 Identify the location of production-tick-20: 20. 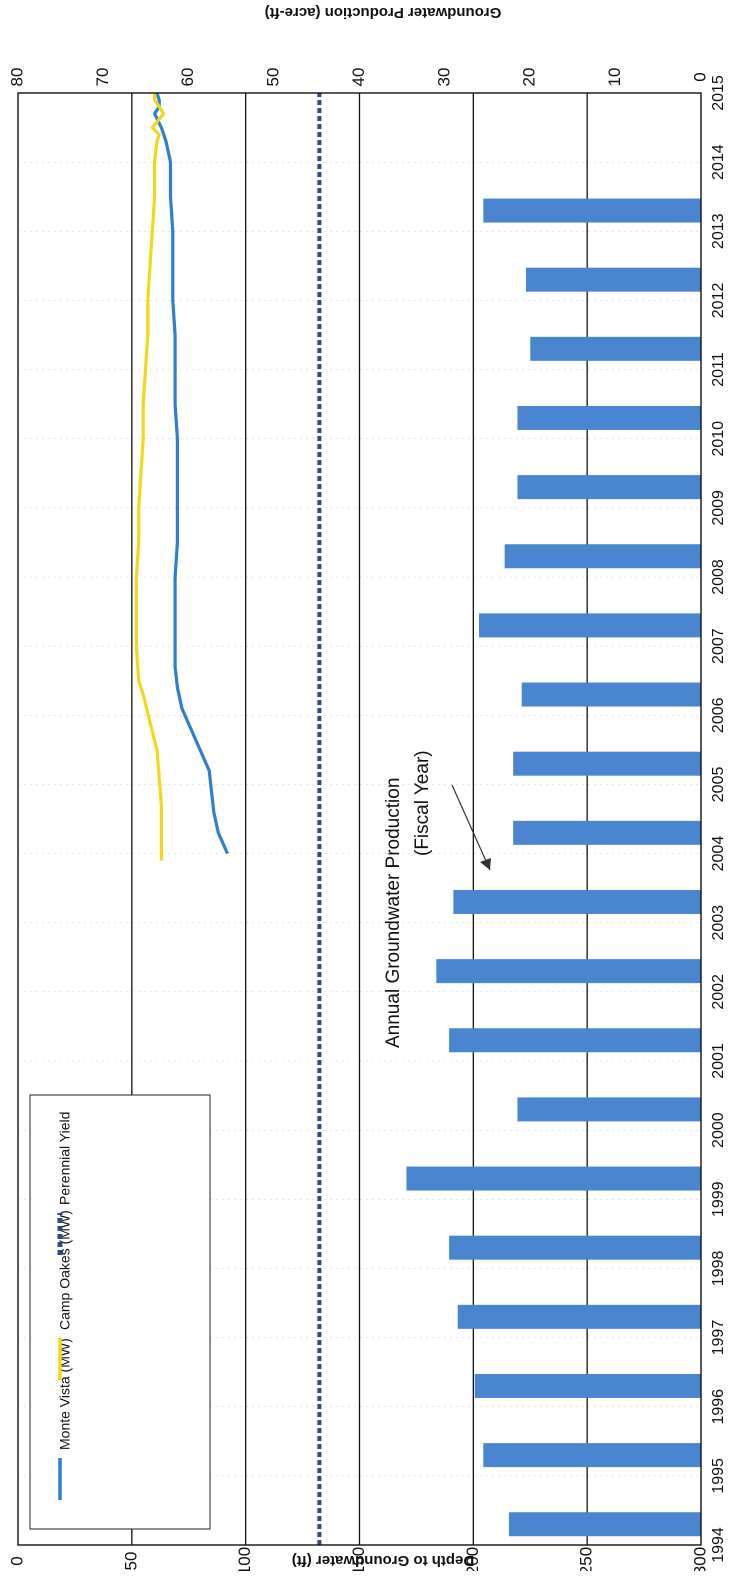
(529, 77).